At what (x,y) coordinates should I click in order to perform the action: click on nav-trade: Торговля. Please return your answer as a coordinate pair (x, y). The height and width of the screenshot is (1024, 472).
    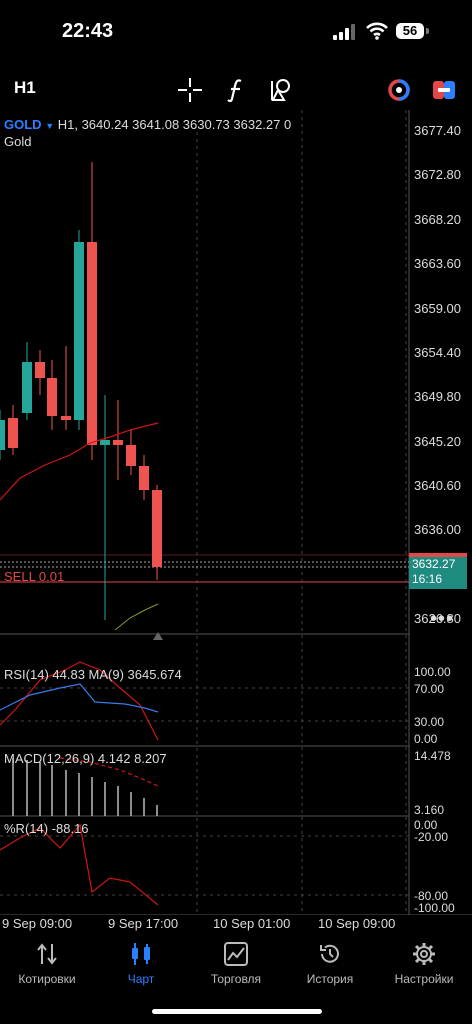
    Looking at the image, I should click on (236, 966).